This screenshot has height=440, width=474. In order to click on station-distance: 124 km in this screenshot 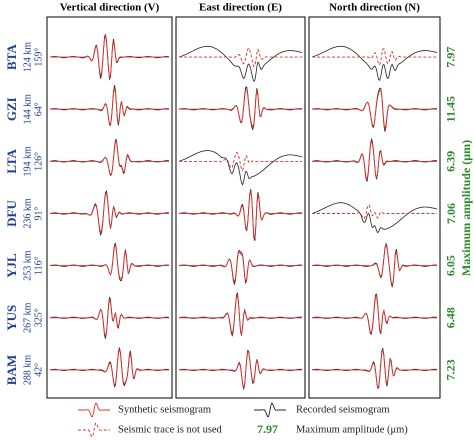, I will do `click(27, 57)`.